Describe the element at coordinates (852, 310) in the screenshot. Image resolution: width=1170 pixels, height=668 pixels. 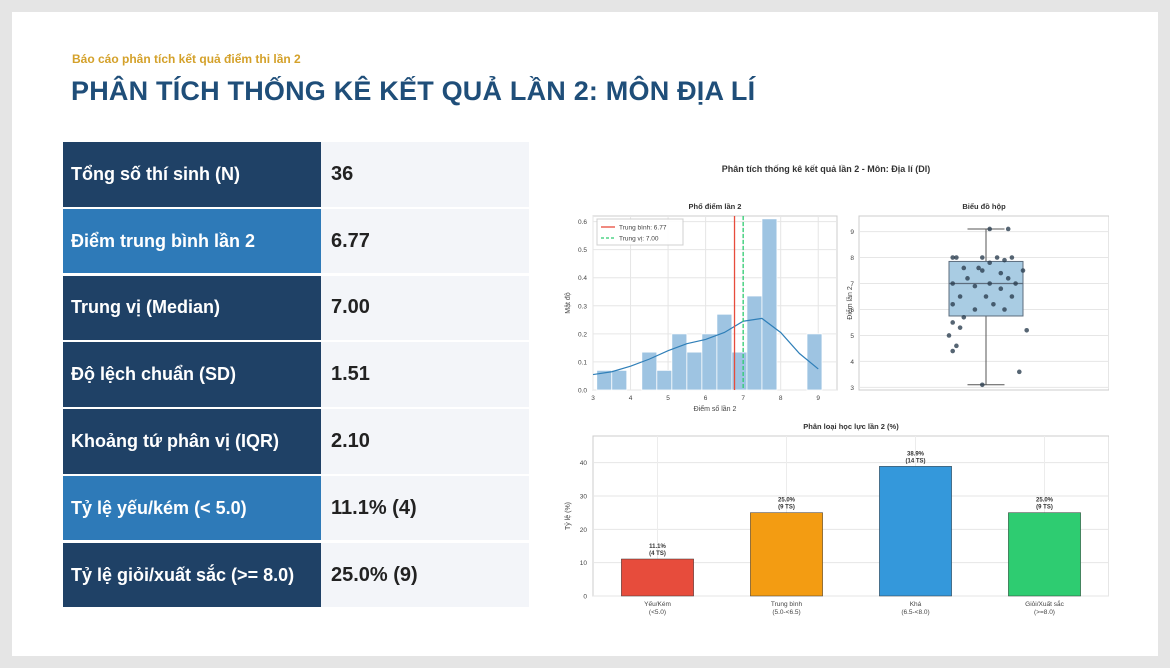
I see `boxplot-ytick-label: 6` at that location.